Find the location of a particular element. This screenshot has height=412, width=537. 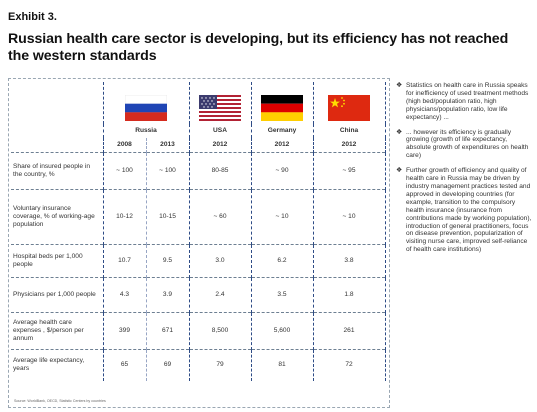

table-cell: 72 is located at coordinates (349, 364).